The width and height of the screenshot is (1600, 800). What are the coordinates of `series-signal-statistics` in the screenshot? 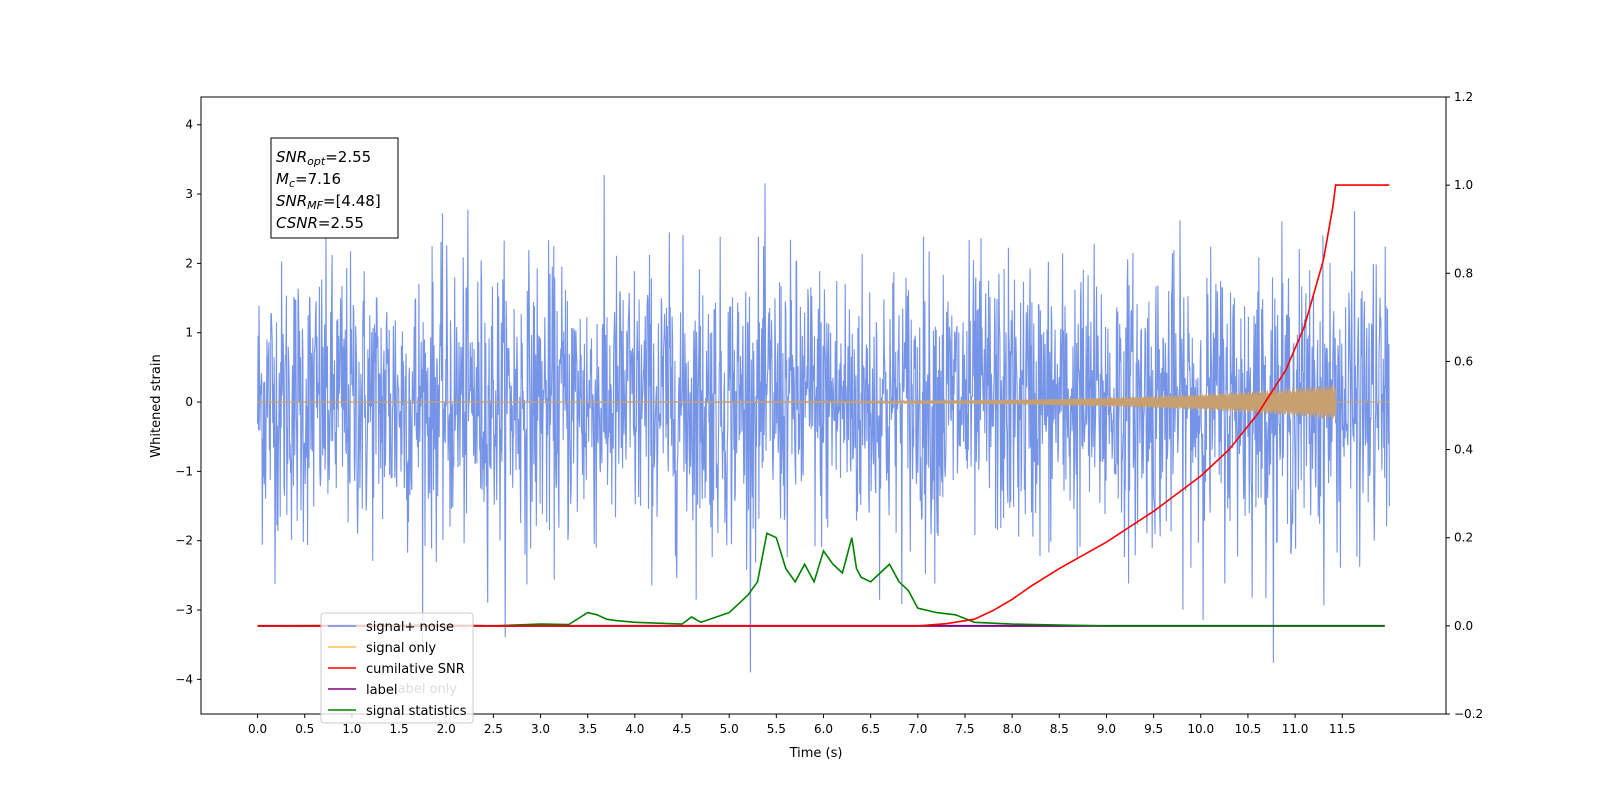 It's located at (821, 579).